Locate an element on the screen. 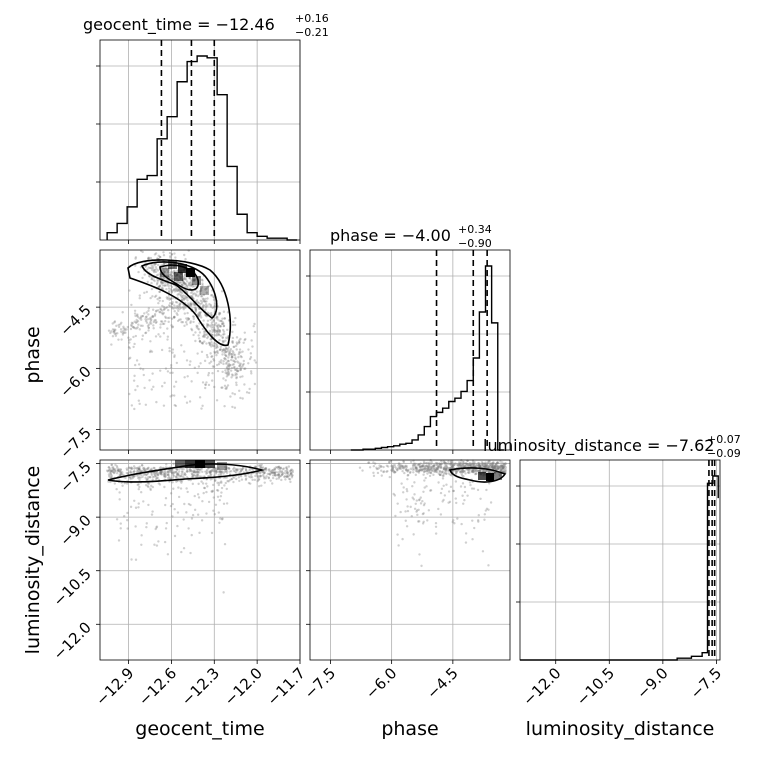 The image size is (760, 760). svg-text: luminosity_distance = −7.62 is located at coordinates (598, 446).